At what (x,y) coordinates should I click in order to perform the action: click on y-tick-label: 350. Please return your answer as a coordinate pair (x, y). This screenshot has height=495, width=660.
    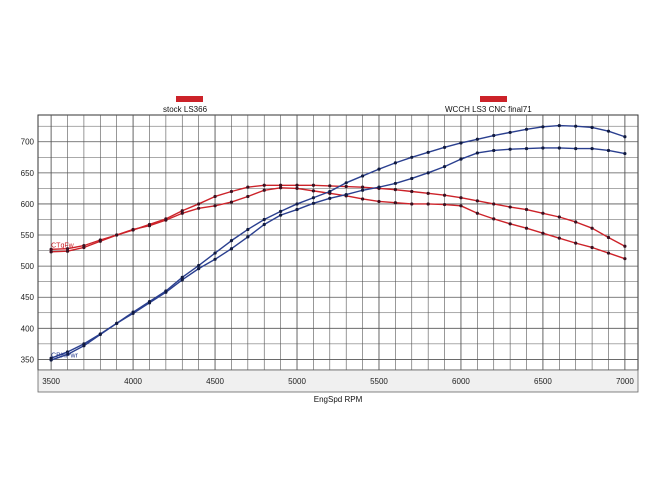
    Looking at the image, I should click on (28, 359).